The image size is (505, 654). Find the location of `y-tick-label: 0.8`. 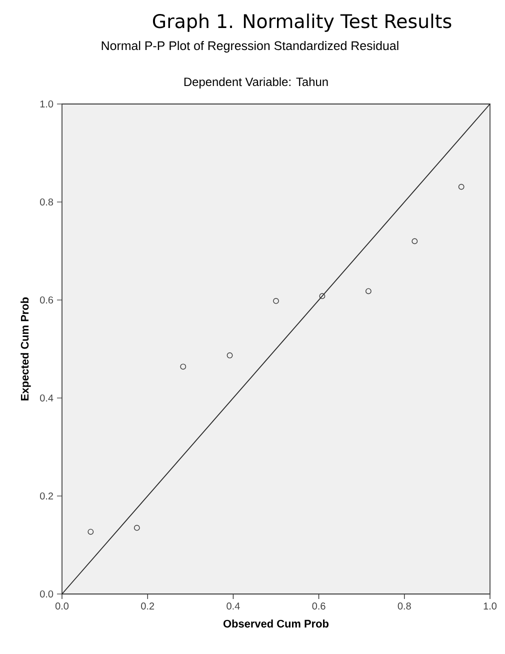

y-tick-label: 0.8 is located at coordinates (47, 202).